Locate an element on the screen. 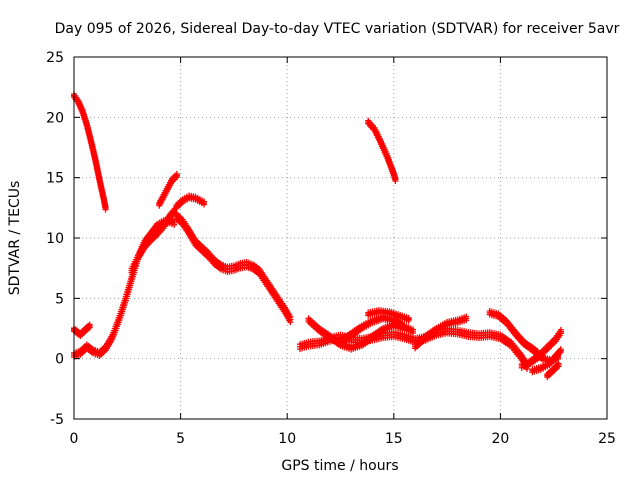  x-tick-label: 20 is located at coordinates (500, 439).